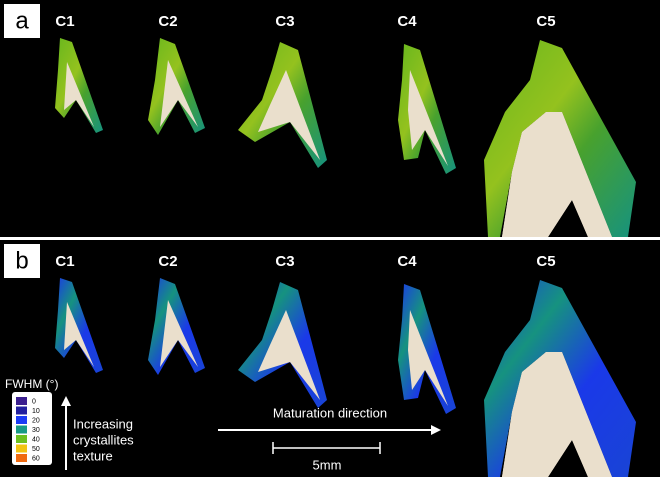 This screenshot has width=660, height=477. What do you see at coordinates (326, 448) in the screenshot?
I see `scale-bar` at bounding box center [326, 448].